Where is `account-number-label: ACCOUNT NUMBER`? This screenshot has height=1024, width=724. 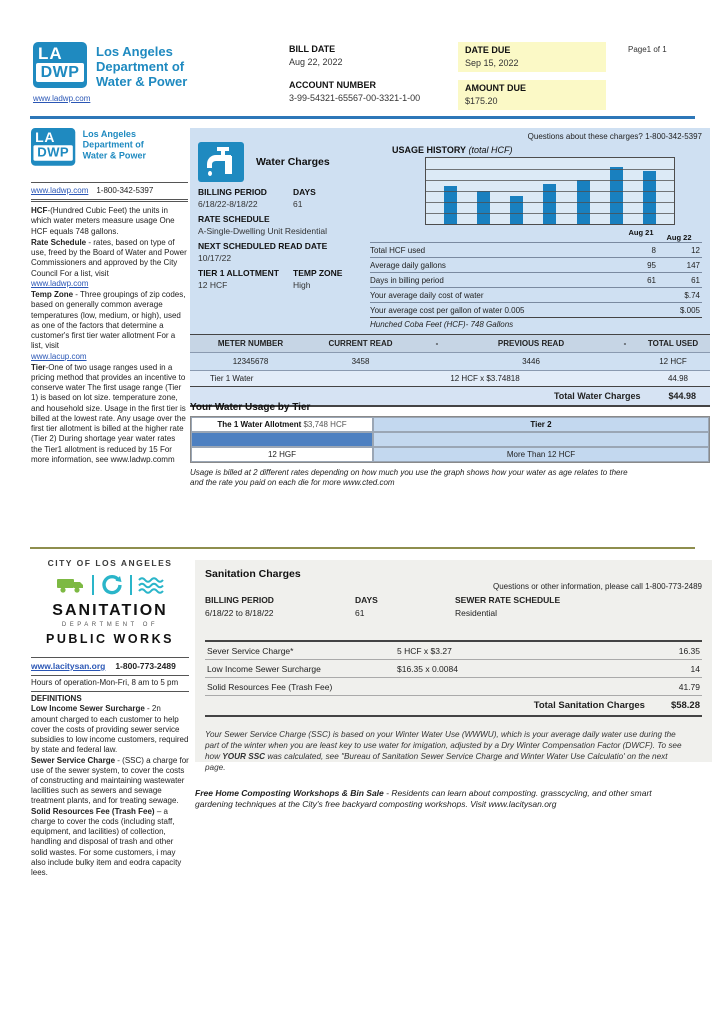 account-number-label: ACCOUNT NUMBER is located at coordinates (332, 85).